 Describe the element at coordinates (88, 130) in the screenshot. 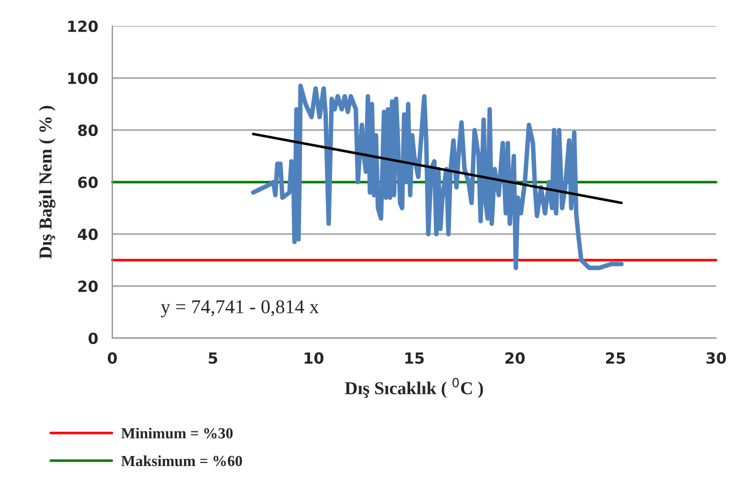

I see `y-tick-label: 80` at that location.